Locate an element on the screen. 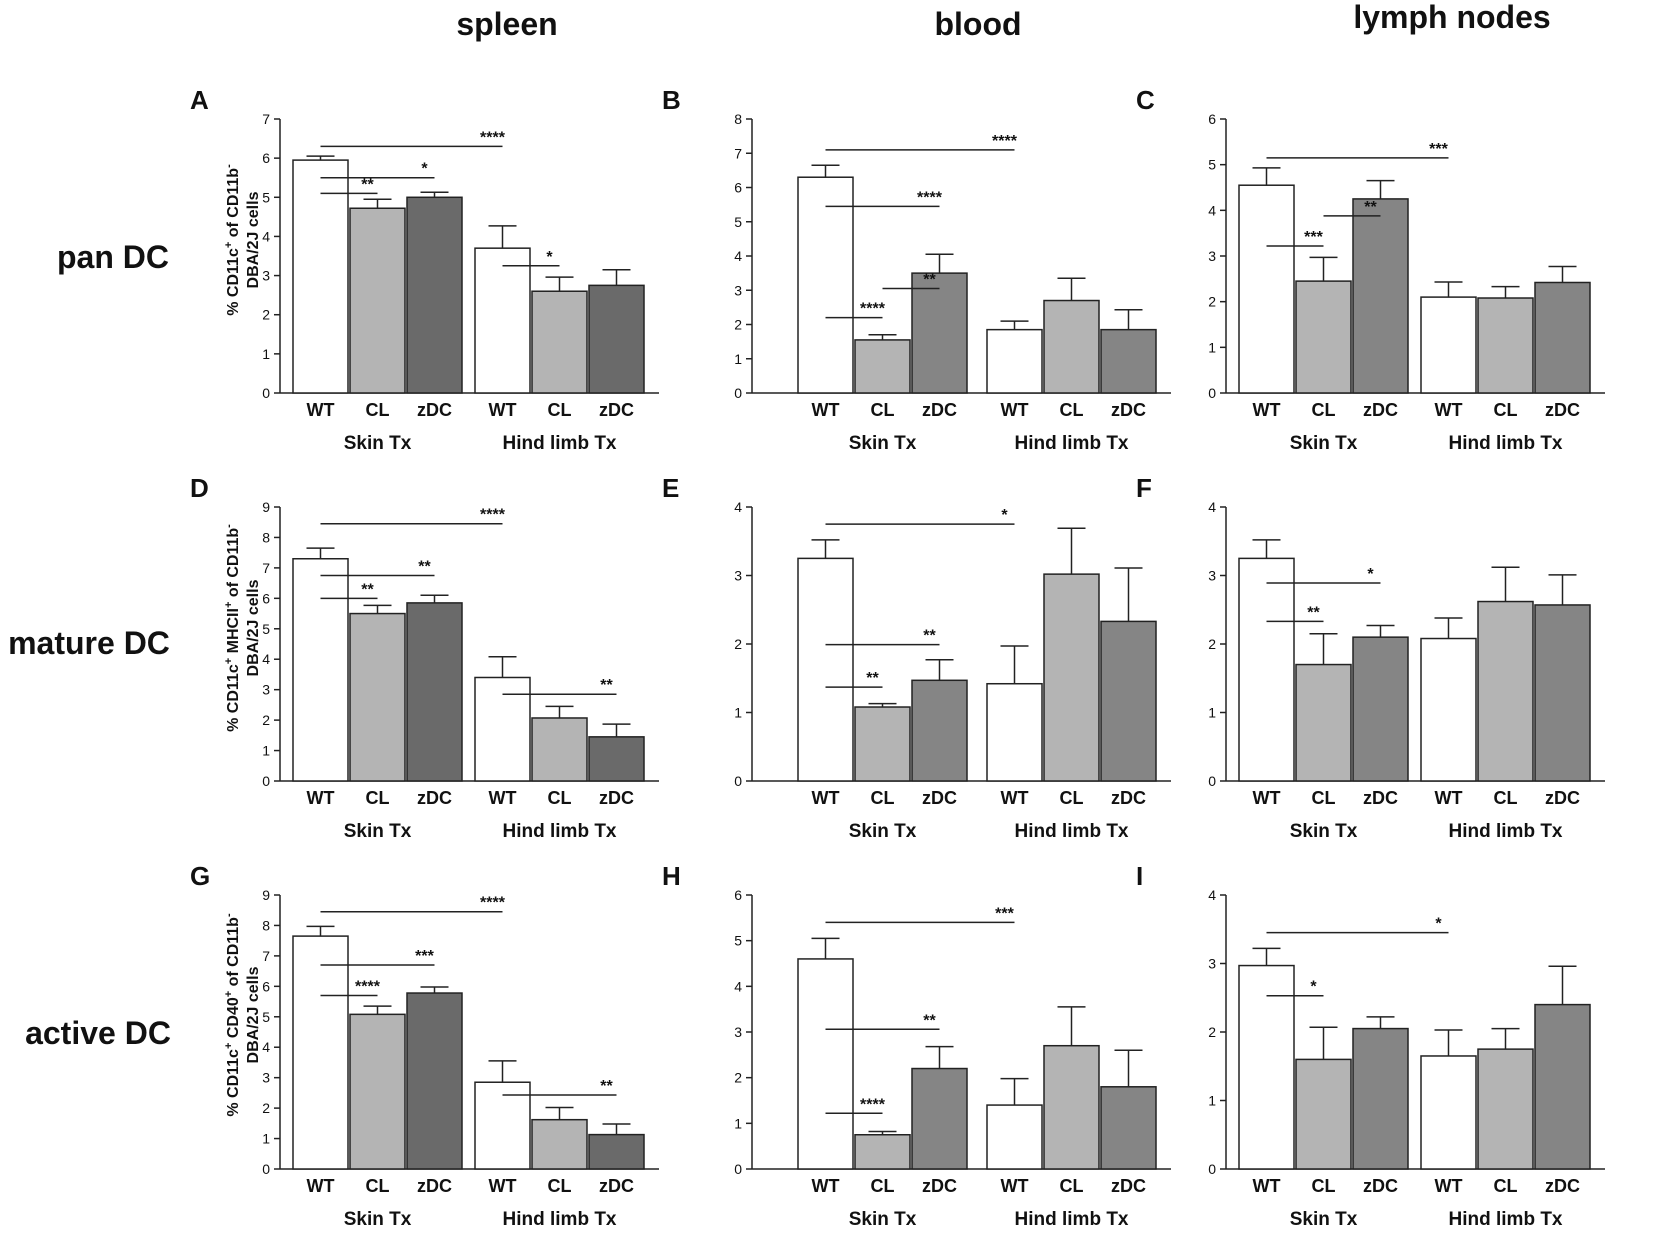 This screenshot has height=1233, width=1656. x-category-label-g: WT is located at coordinates (321, 1186).